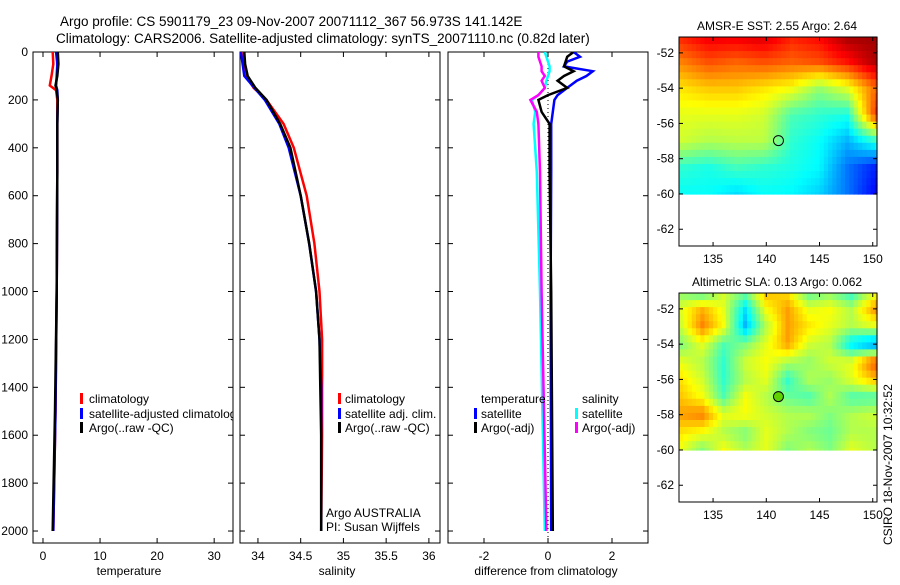 This screenshot has height=585, width=900. What do you see at coordinates (484, 556) in the screenshot?
I see `x-tick-label: -2` at bounding box center [484, 556].